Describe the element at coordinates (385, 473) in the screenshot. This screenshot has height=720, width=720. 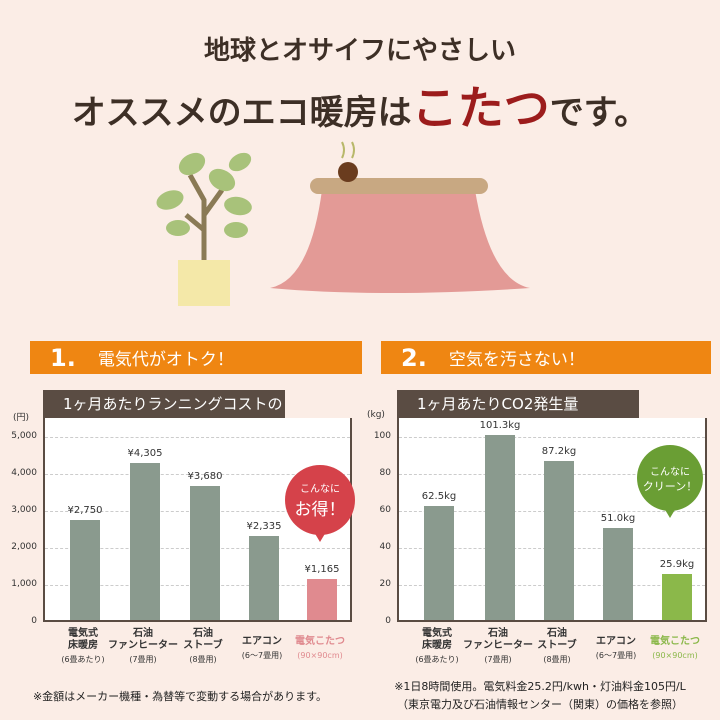
I see `y-tick-label: 80` at that location.